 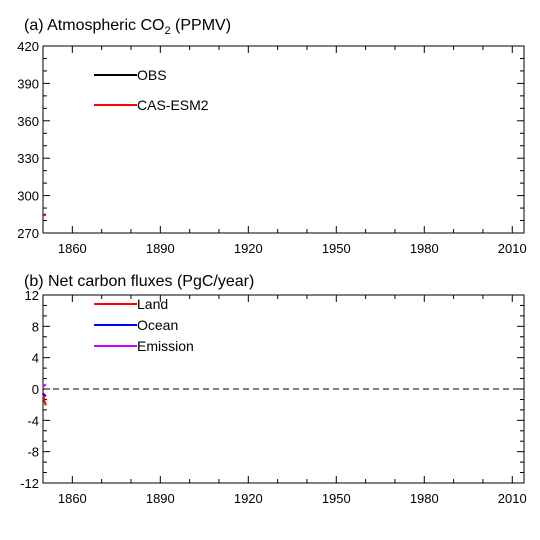 I want to click on panel-b-legend: Land Ocean Emission, so click(x=144, y=325).